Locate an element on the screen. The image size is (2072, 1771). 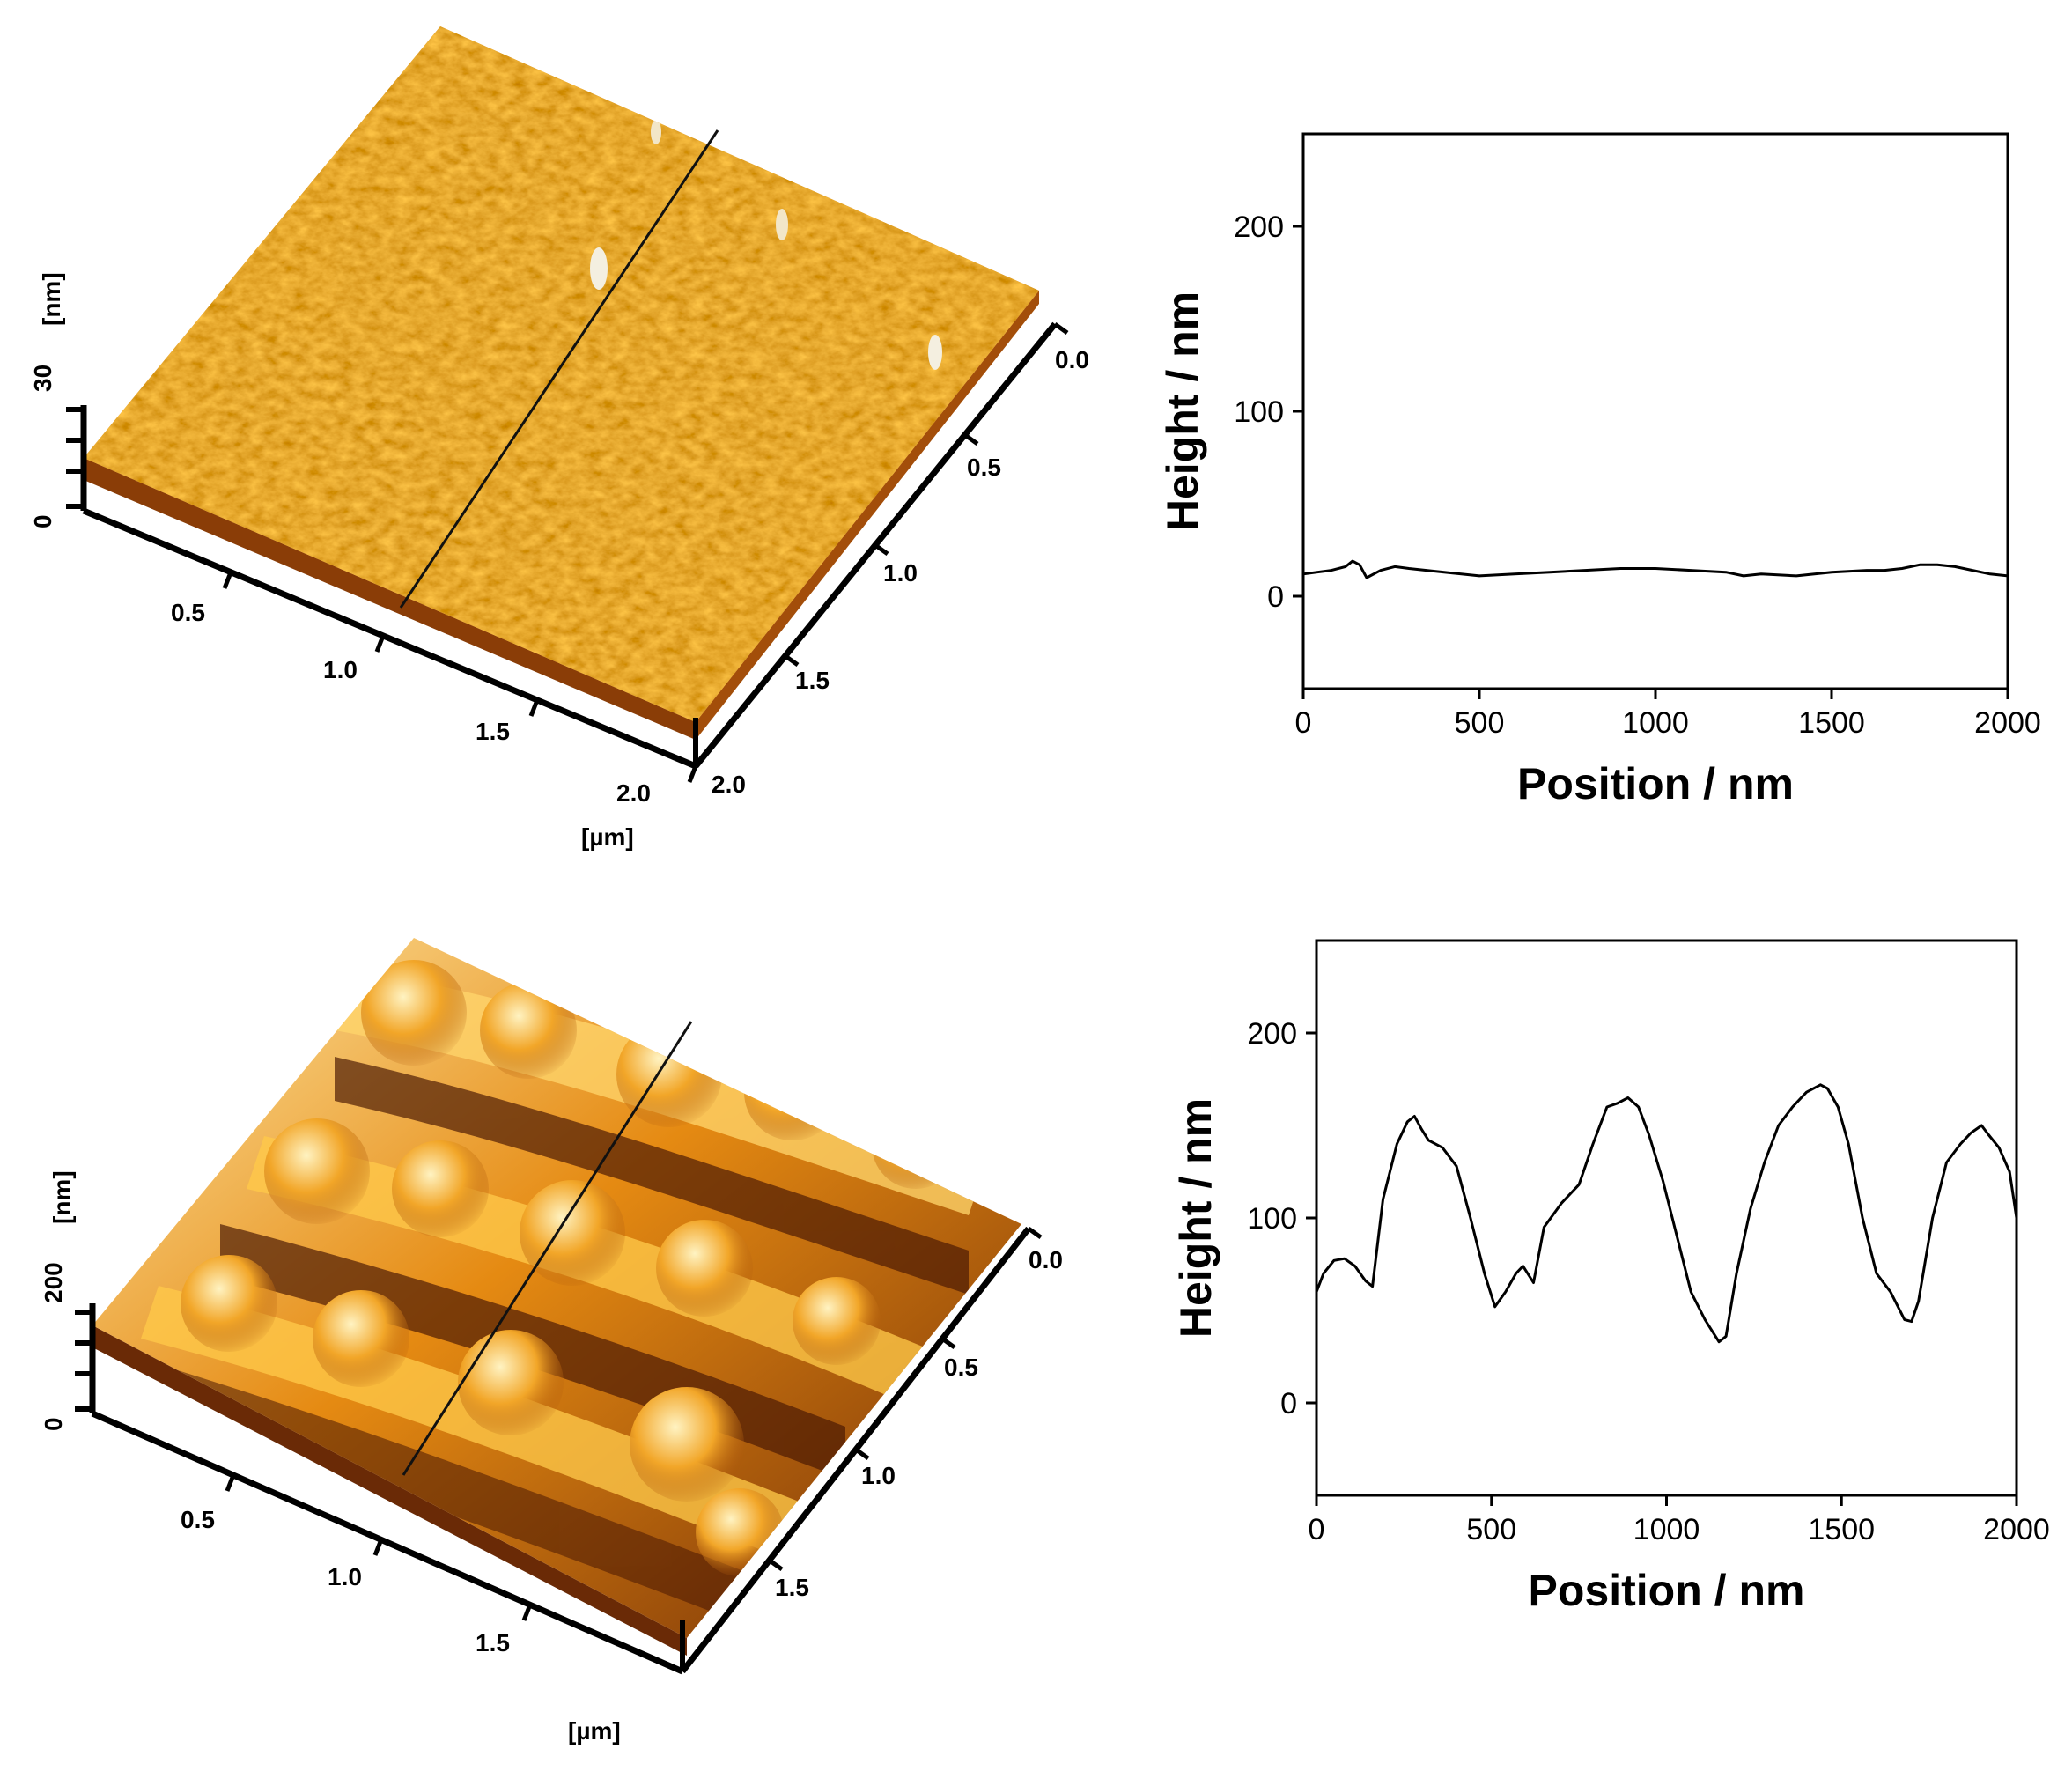
afm1-x-axis is located at coordinates (389, 638).